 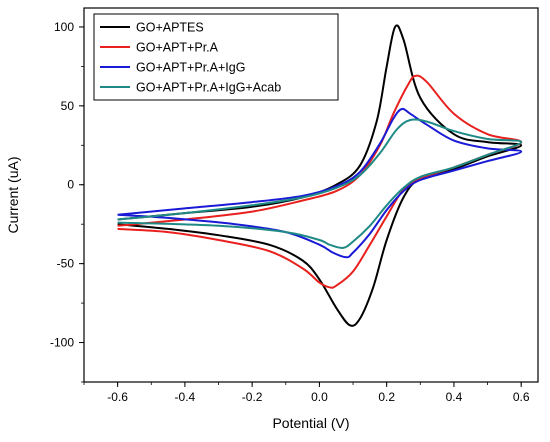 I want to click on x-tick-label: -0.2, so click(x=252, y=397).